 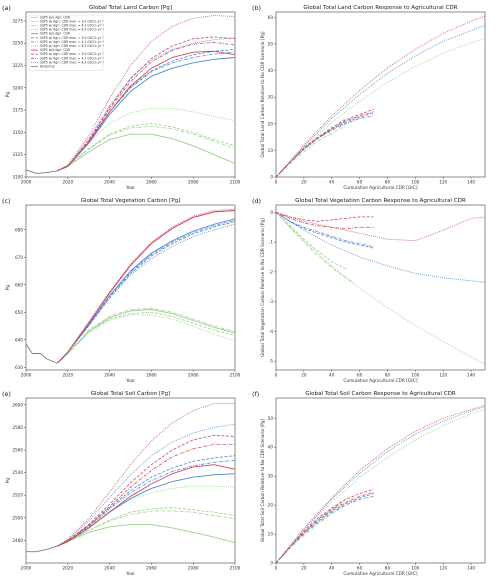 I want to click on y-axis-label: Pg, so click(x=8, y=288).